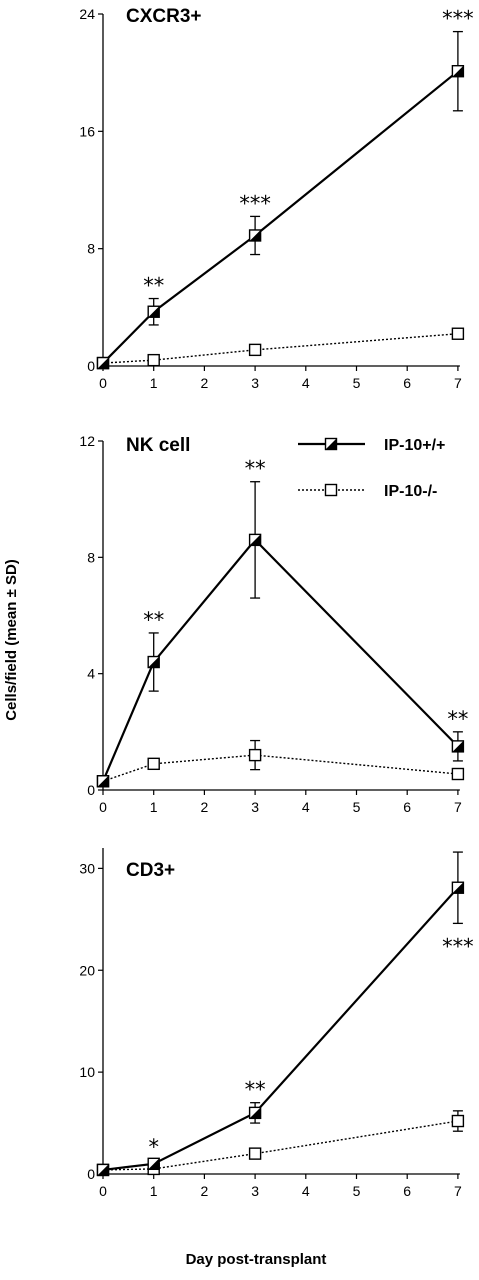 The image size is (479, 1280). Describe the element at coordinates (91, 674) in the screenshot. I see `y-tick-label: 4` at that location.